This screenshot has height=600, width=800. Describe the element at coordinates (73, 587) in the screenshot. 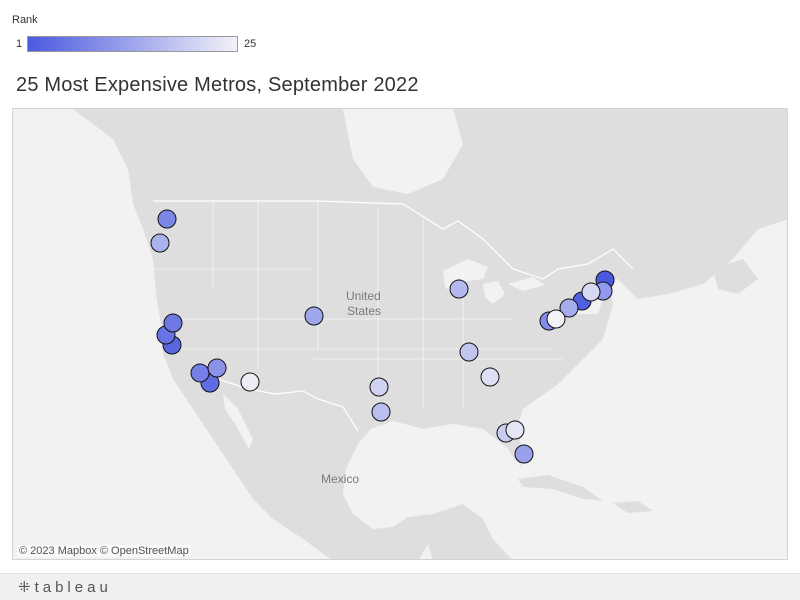

I see `footer-brand: tableau` at that location.